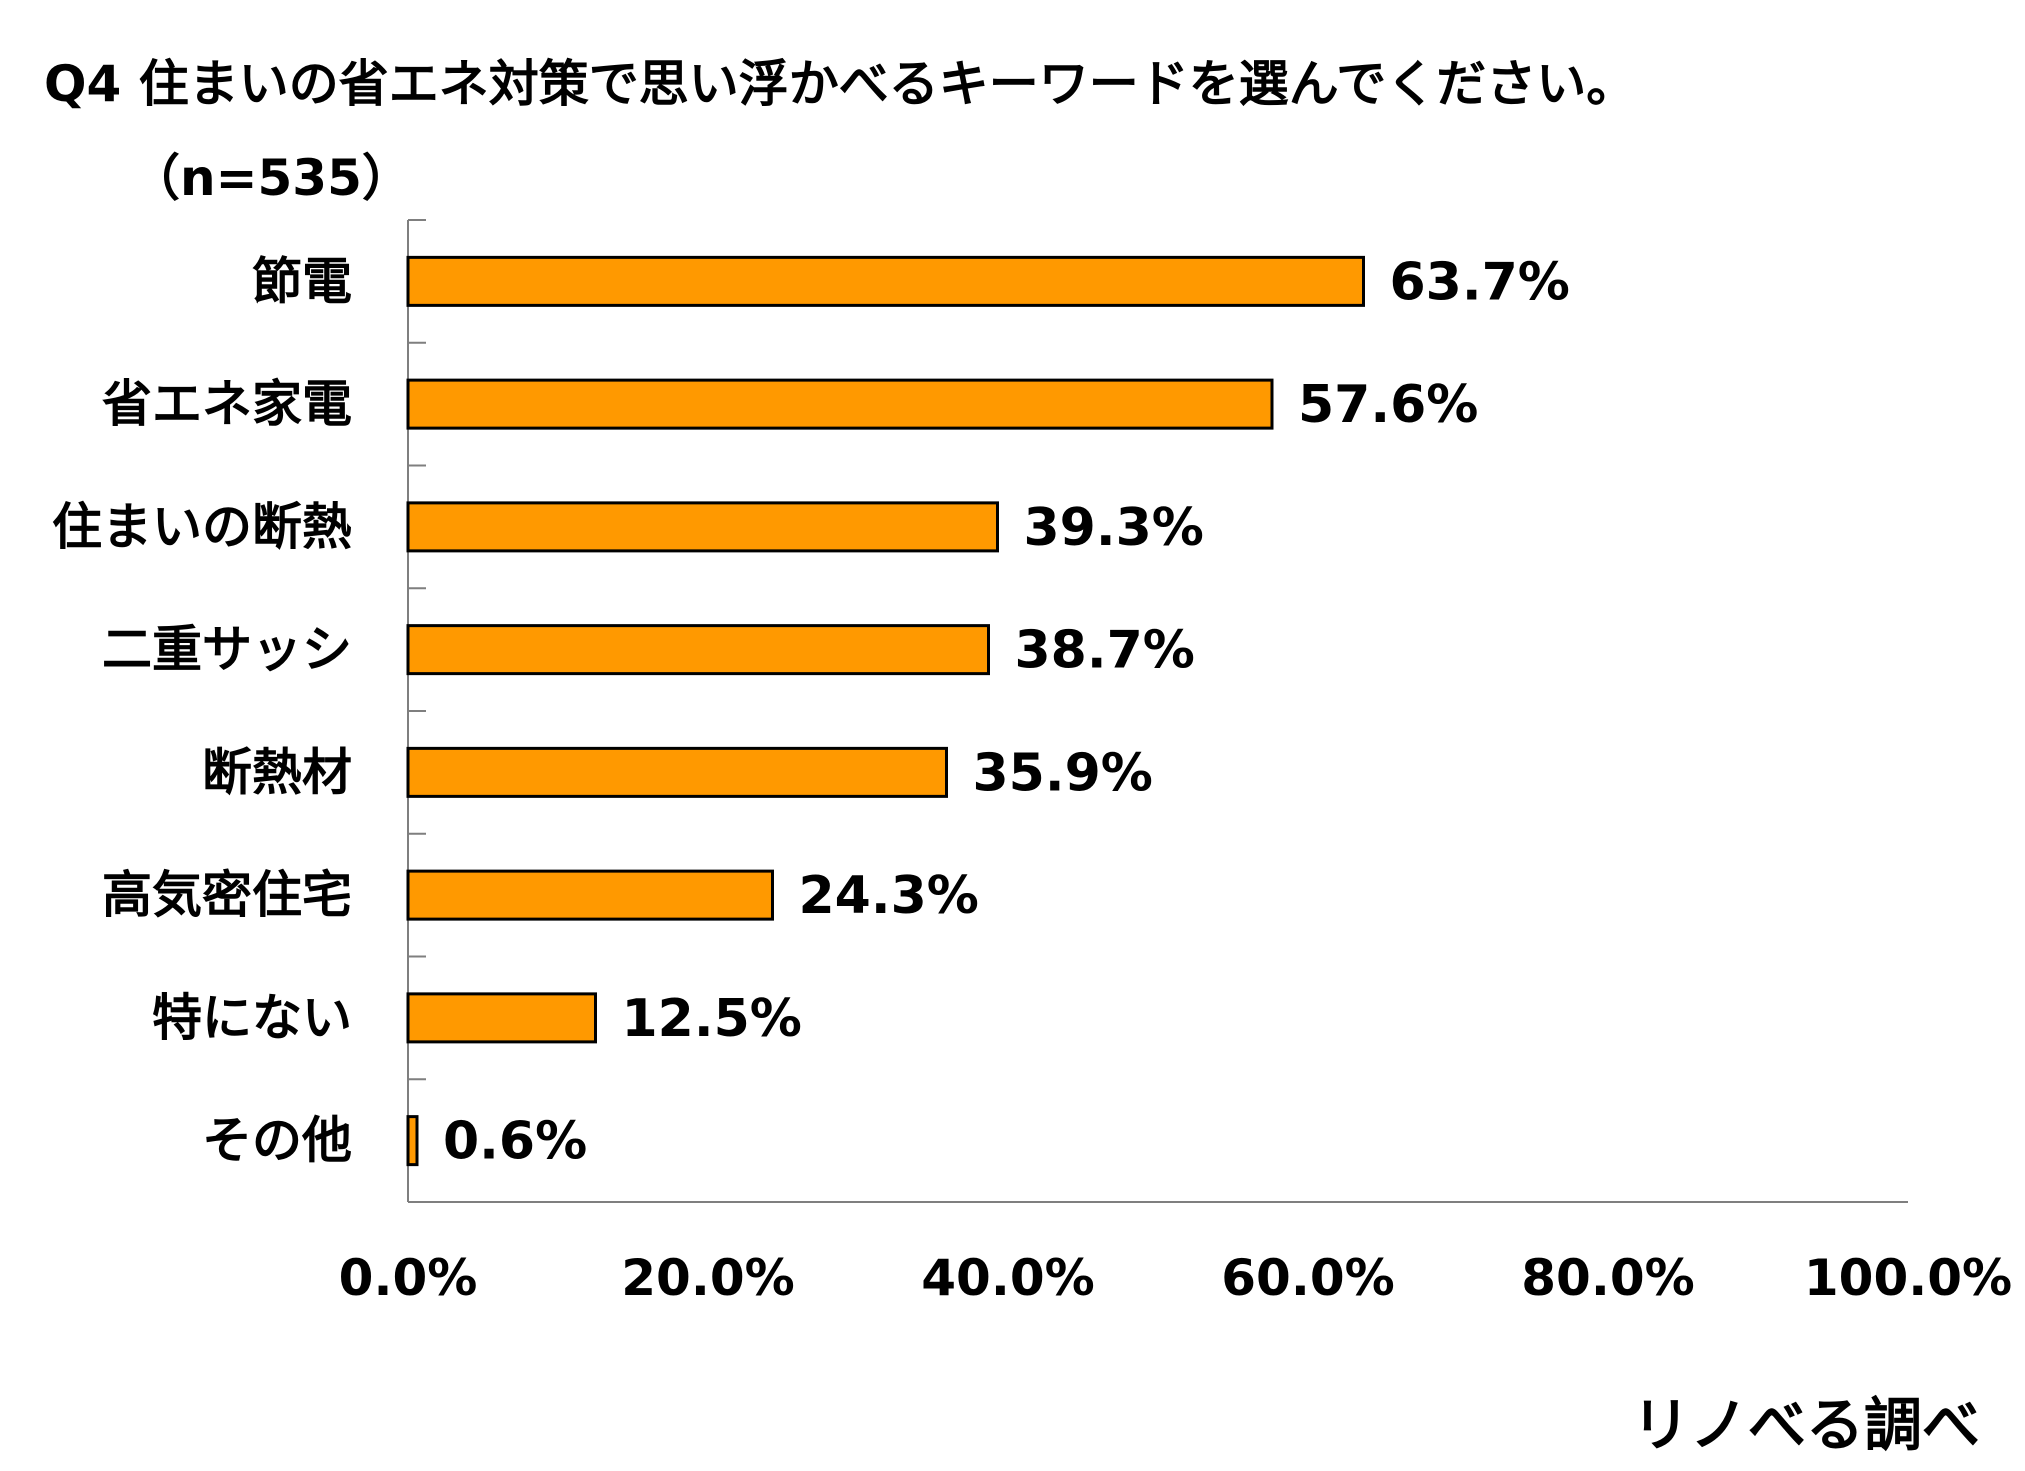 The width and height of the screenshot is (2025, 1471). I want to click on category-label: 節電, so click(302, 281).